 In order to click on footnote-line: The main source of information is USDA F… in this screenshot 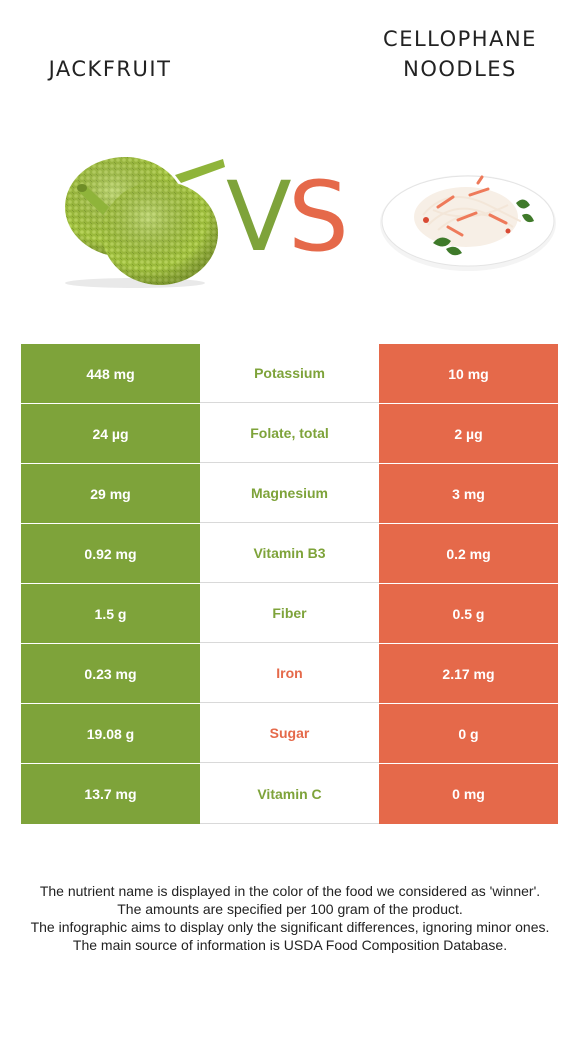, I will do `click(290, 945)`.